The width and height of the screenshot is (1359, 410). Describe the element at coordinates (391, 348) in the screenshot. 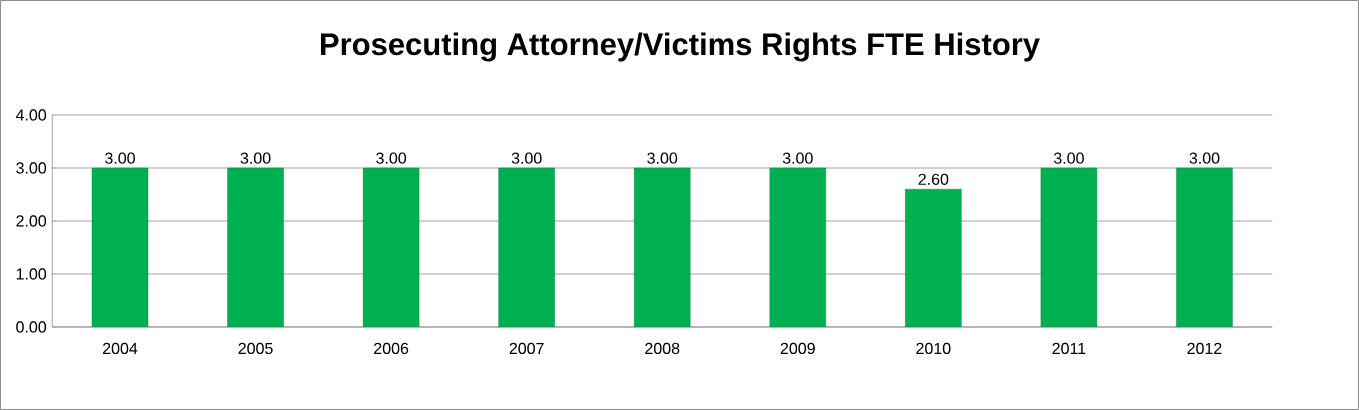

I see `x-tick-label: 2006` at that location.